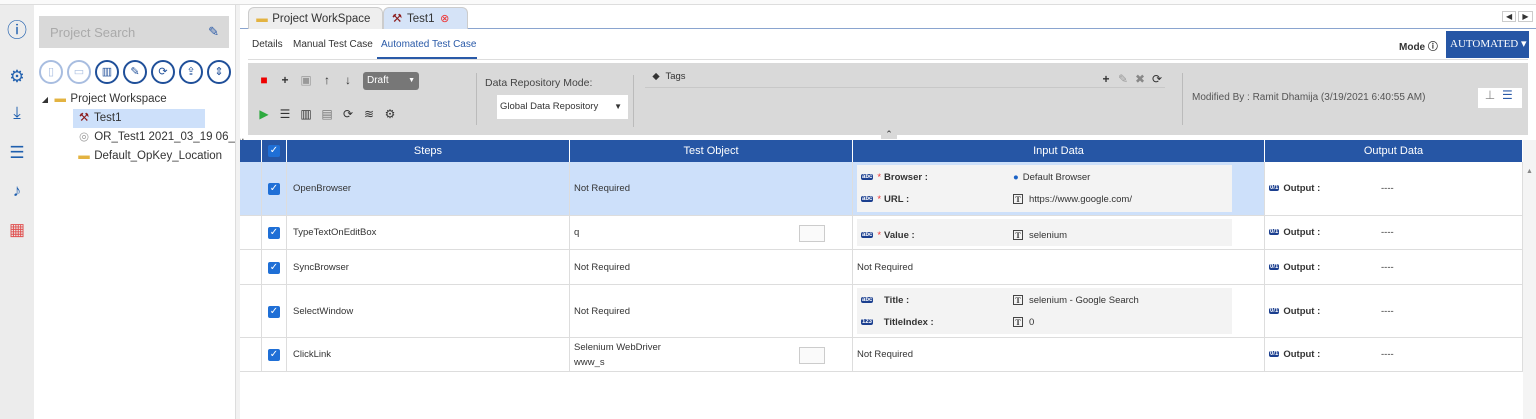  Describe the element at coordinates (191, 72) in the screenshot. I see `upload-icon: ⇪` at that location.